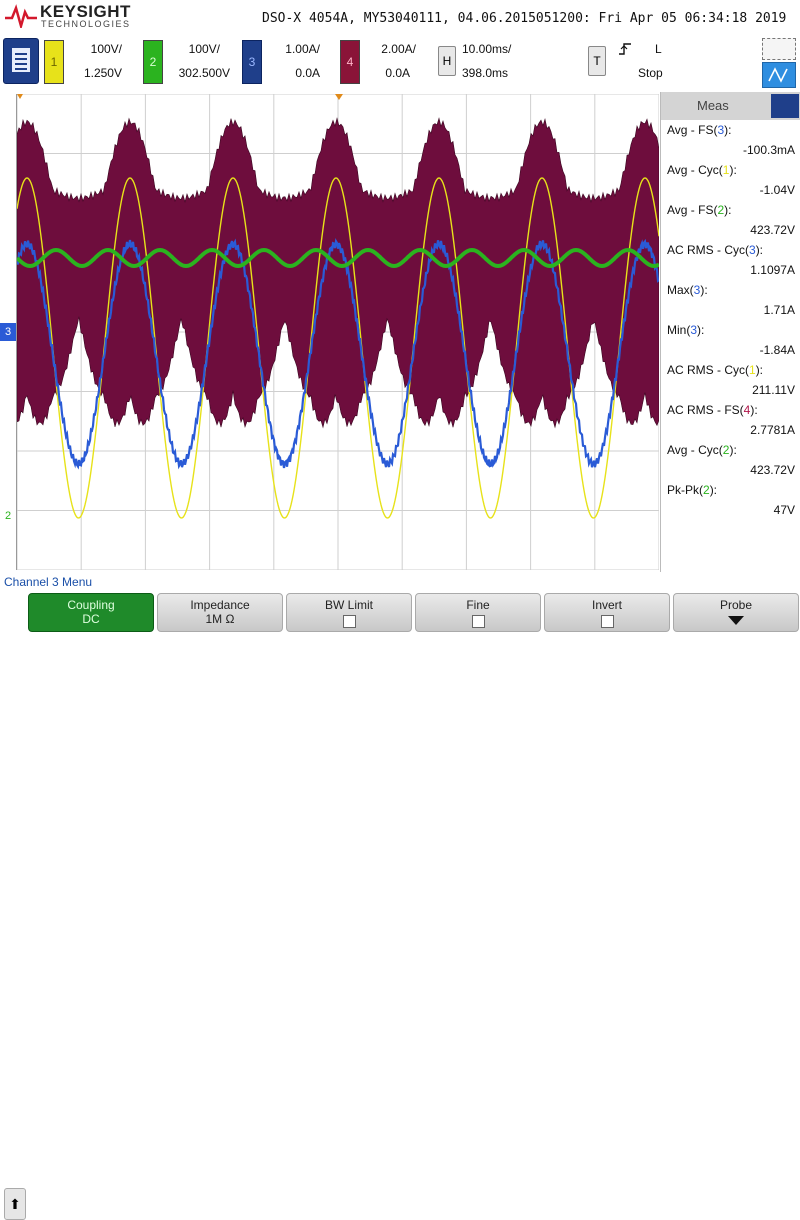 This screenshot has height=1220, width=800. What do you see at coordinates (54, 62) in the screenshot?
I see `channel-1-button: 1` at bounding box center [54, 62].